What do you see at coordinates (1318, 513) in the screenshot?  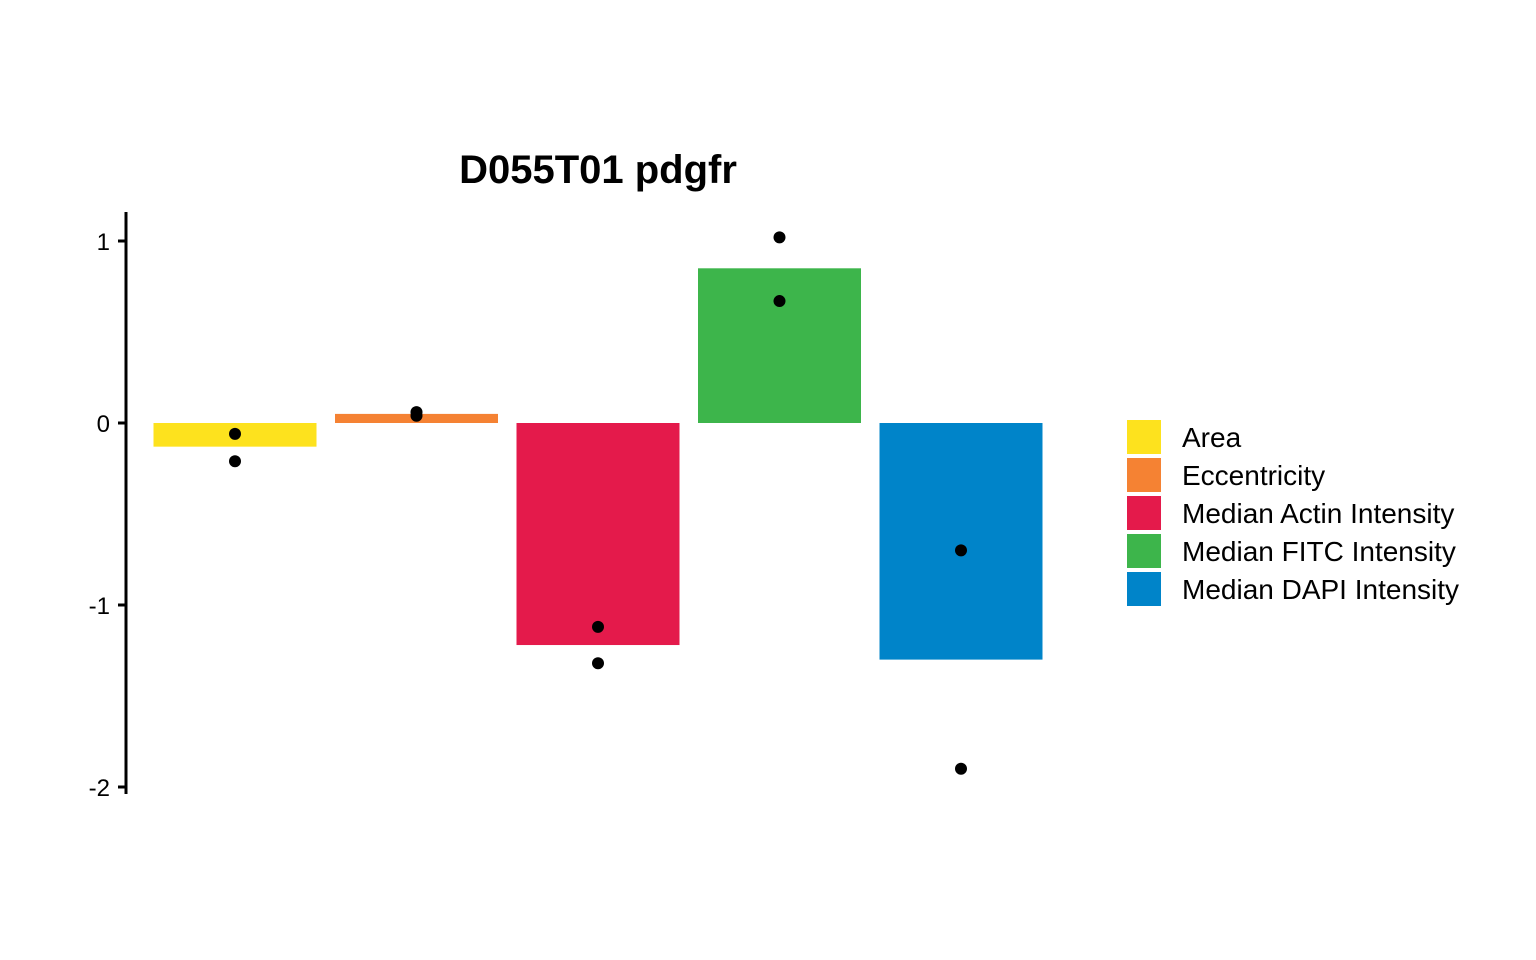 I see `legend-label: Median Actin Intensity` at bounding box center [1318, 513].